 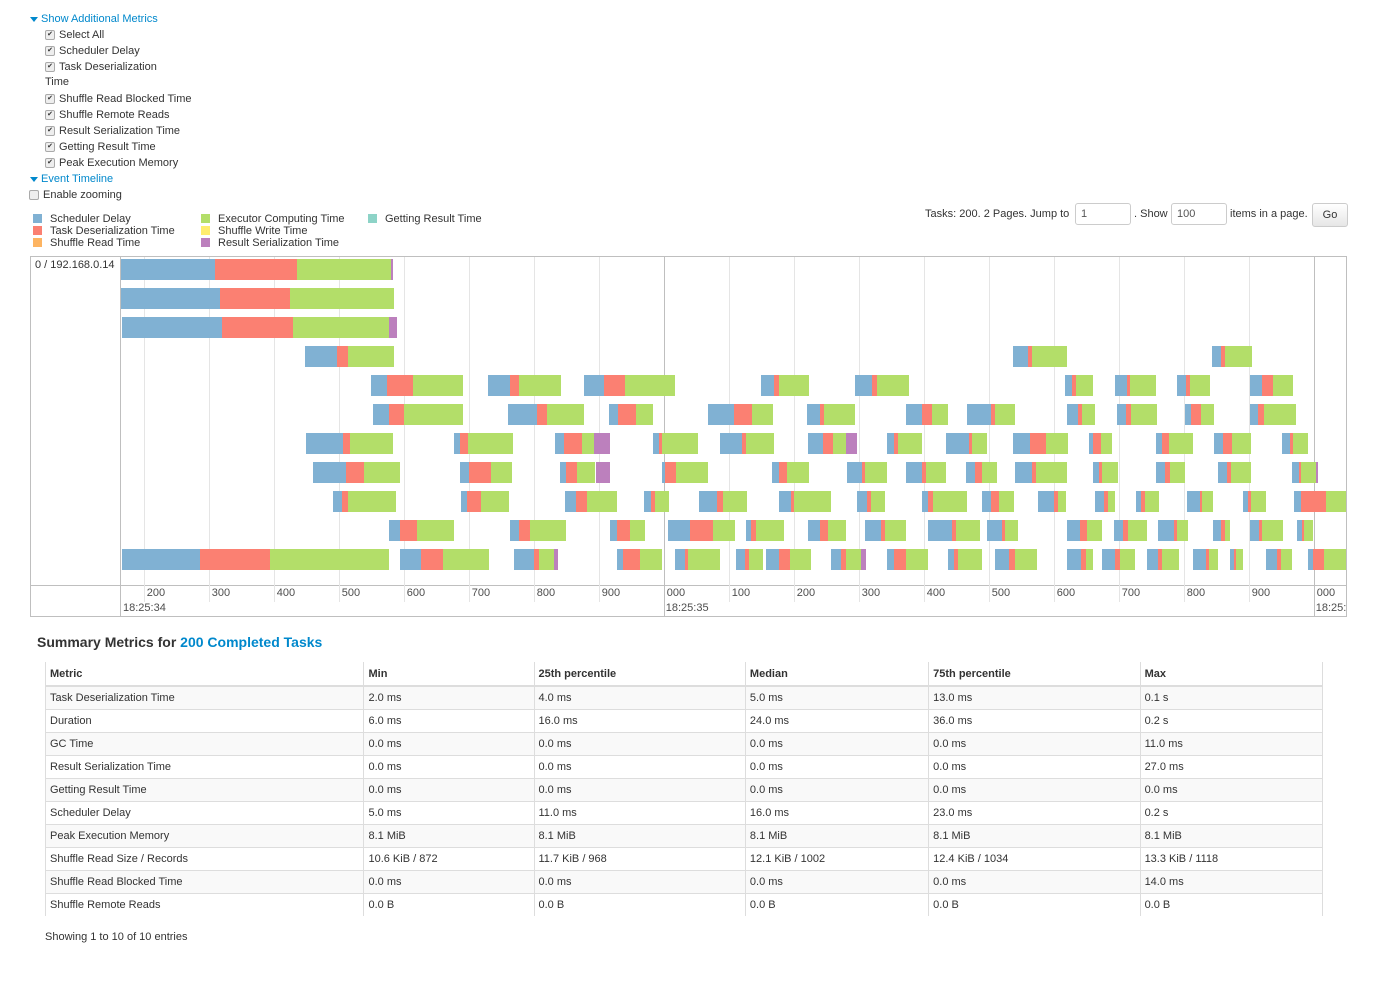 I want to click on completed-tasks-link: 200 Completed Tasks, so click(x=251, y=642).